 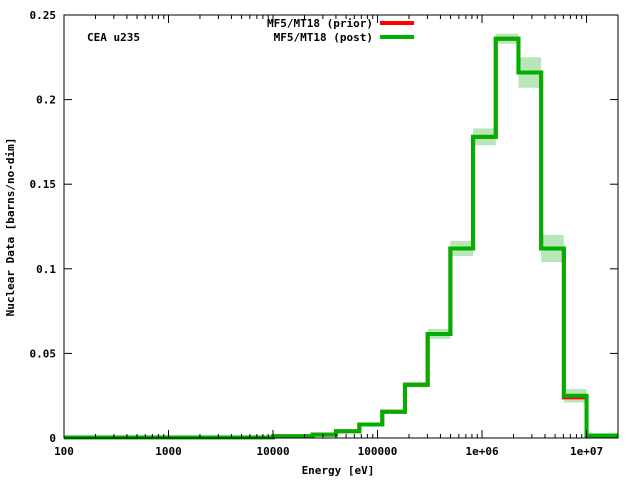 What do you see at coordinates (320, 23) in the screenshot?
I see `legend-label: MF5/MT18 (prior)` at bounding box center [320, 23].